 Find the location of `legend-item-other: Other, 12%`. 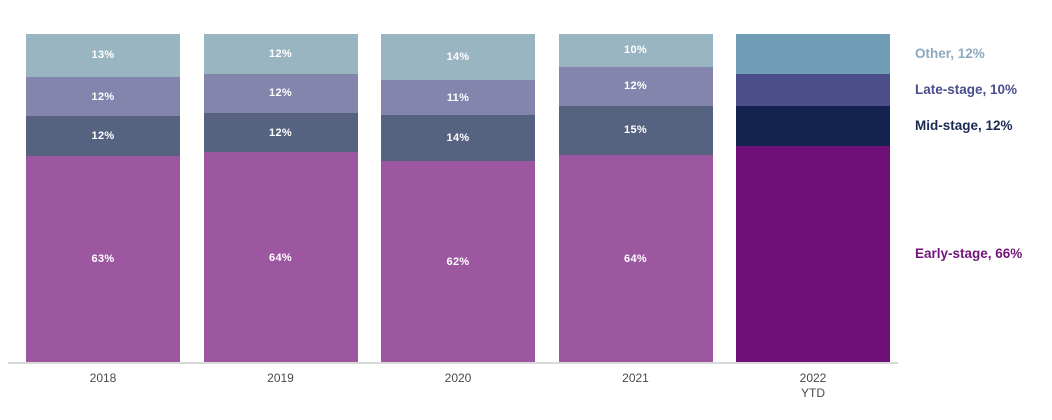

legend-item-other: Other, 12% is located at coordinates (950, 53).